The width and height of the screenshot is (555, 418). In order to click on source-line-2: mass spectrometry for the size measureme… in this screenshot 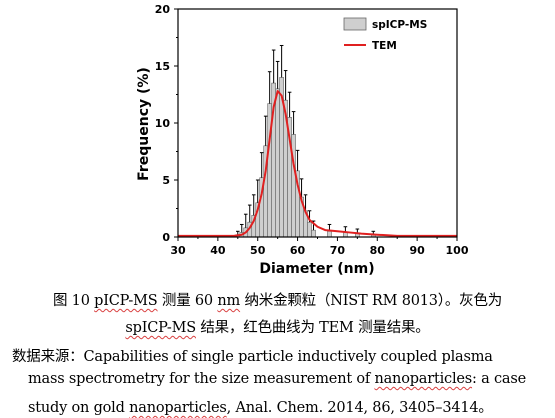, I will do `click(277, 379)`.